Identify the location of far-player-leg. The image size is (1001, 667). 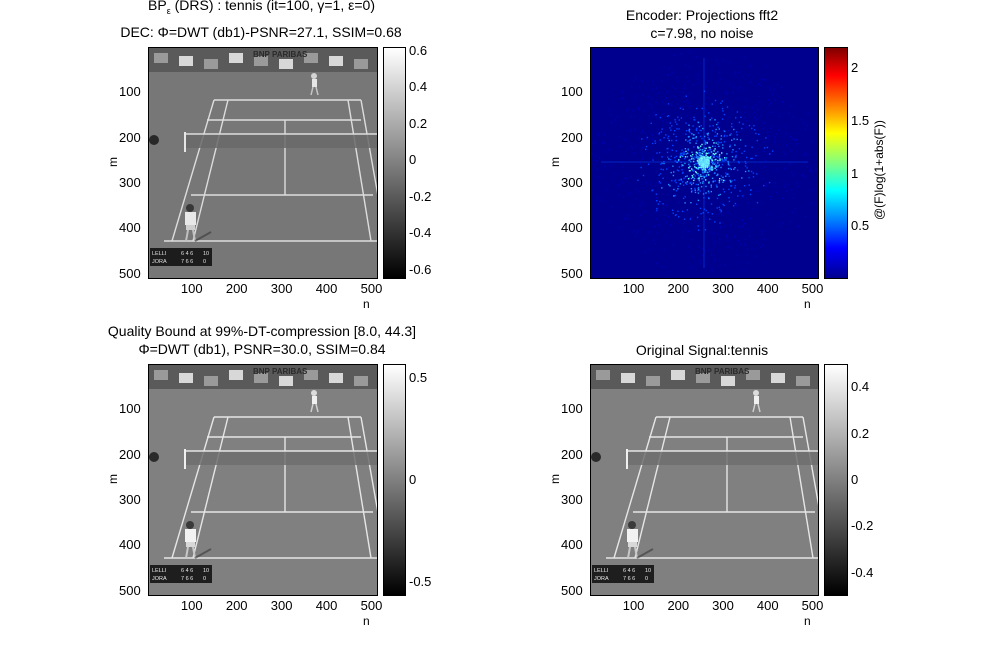
(312, 91).